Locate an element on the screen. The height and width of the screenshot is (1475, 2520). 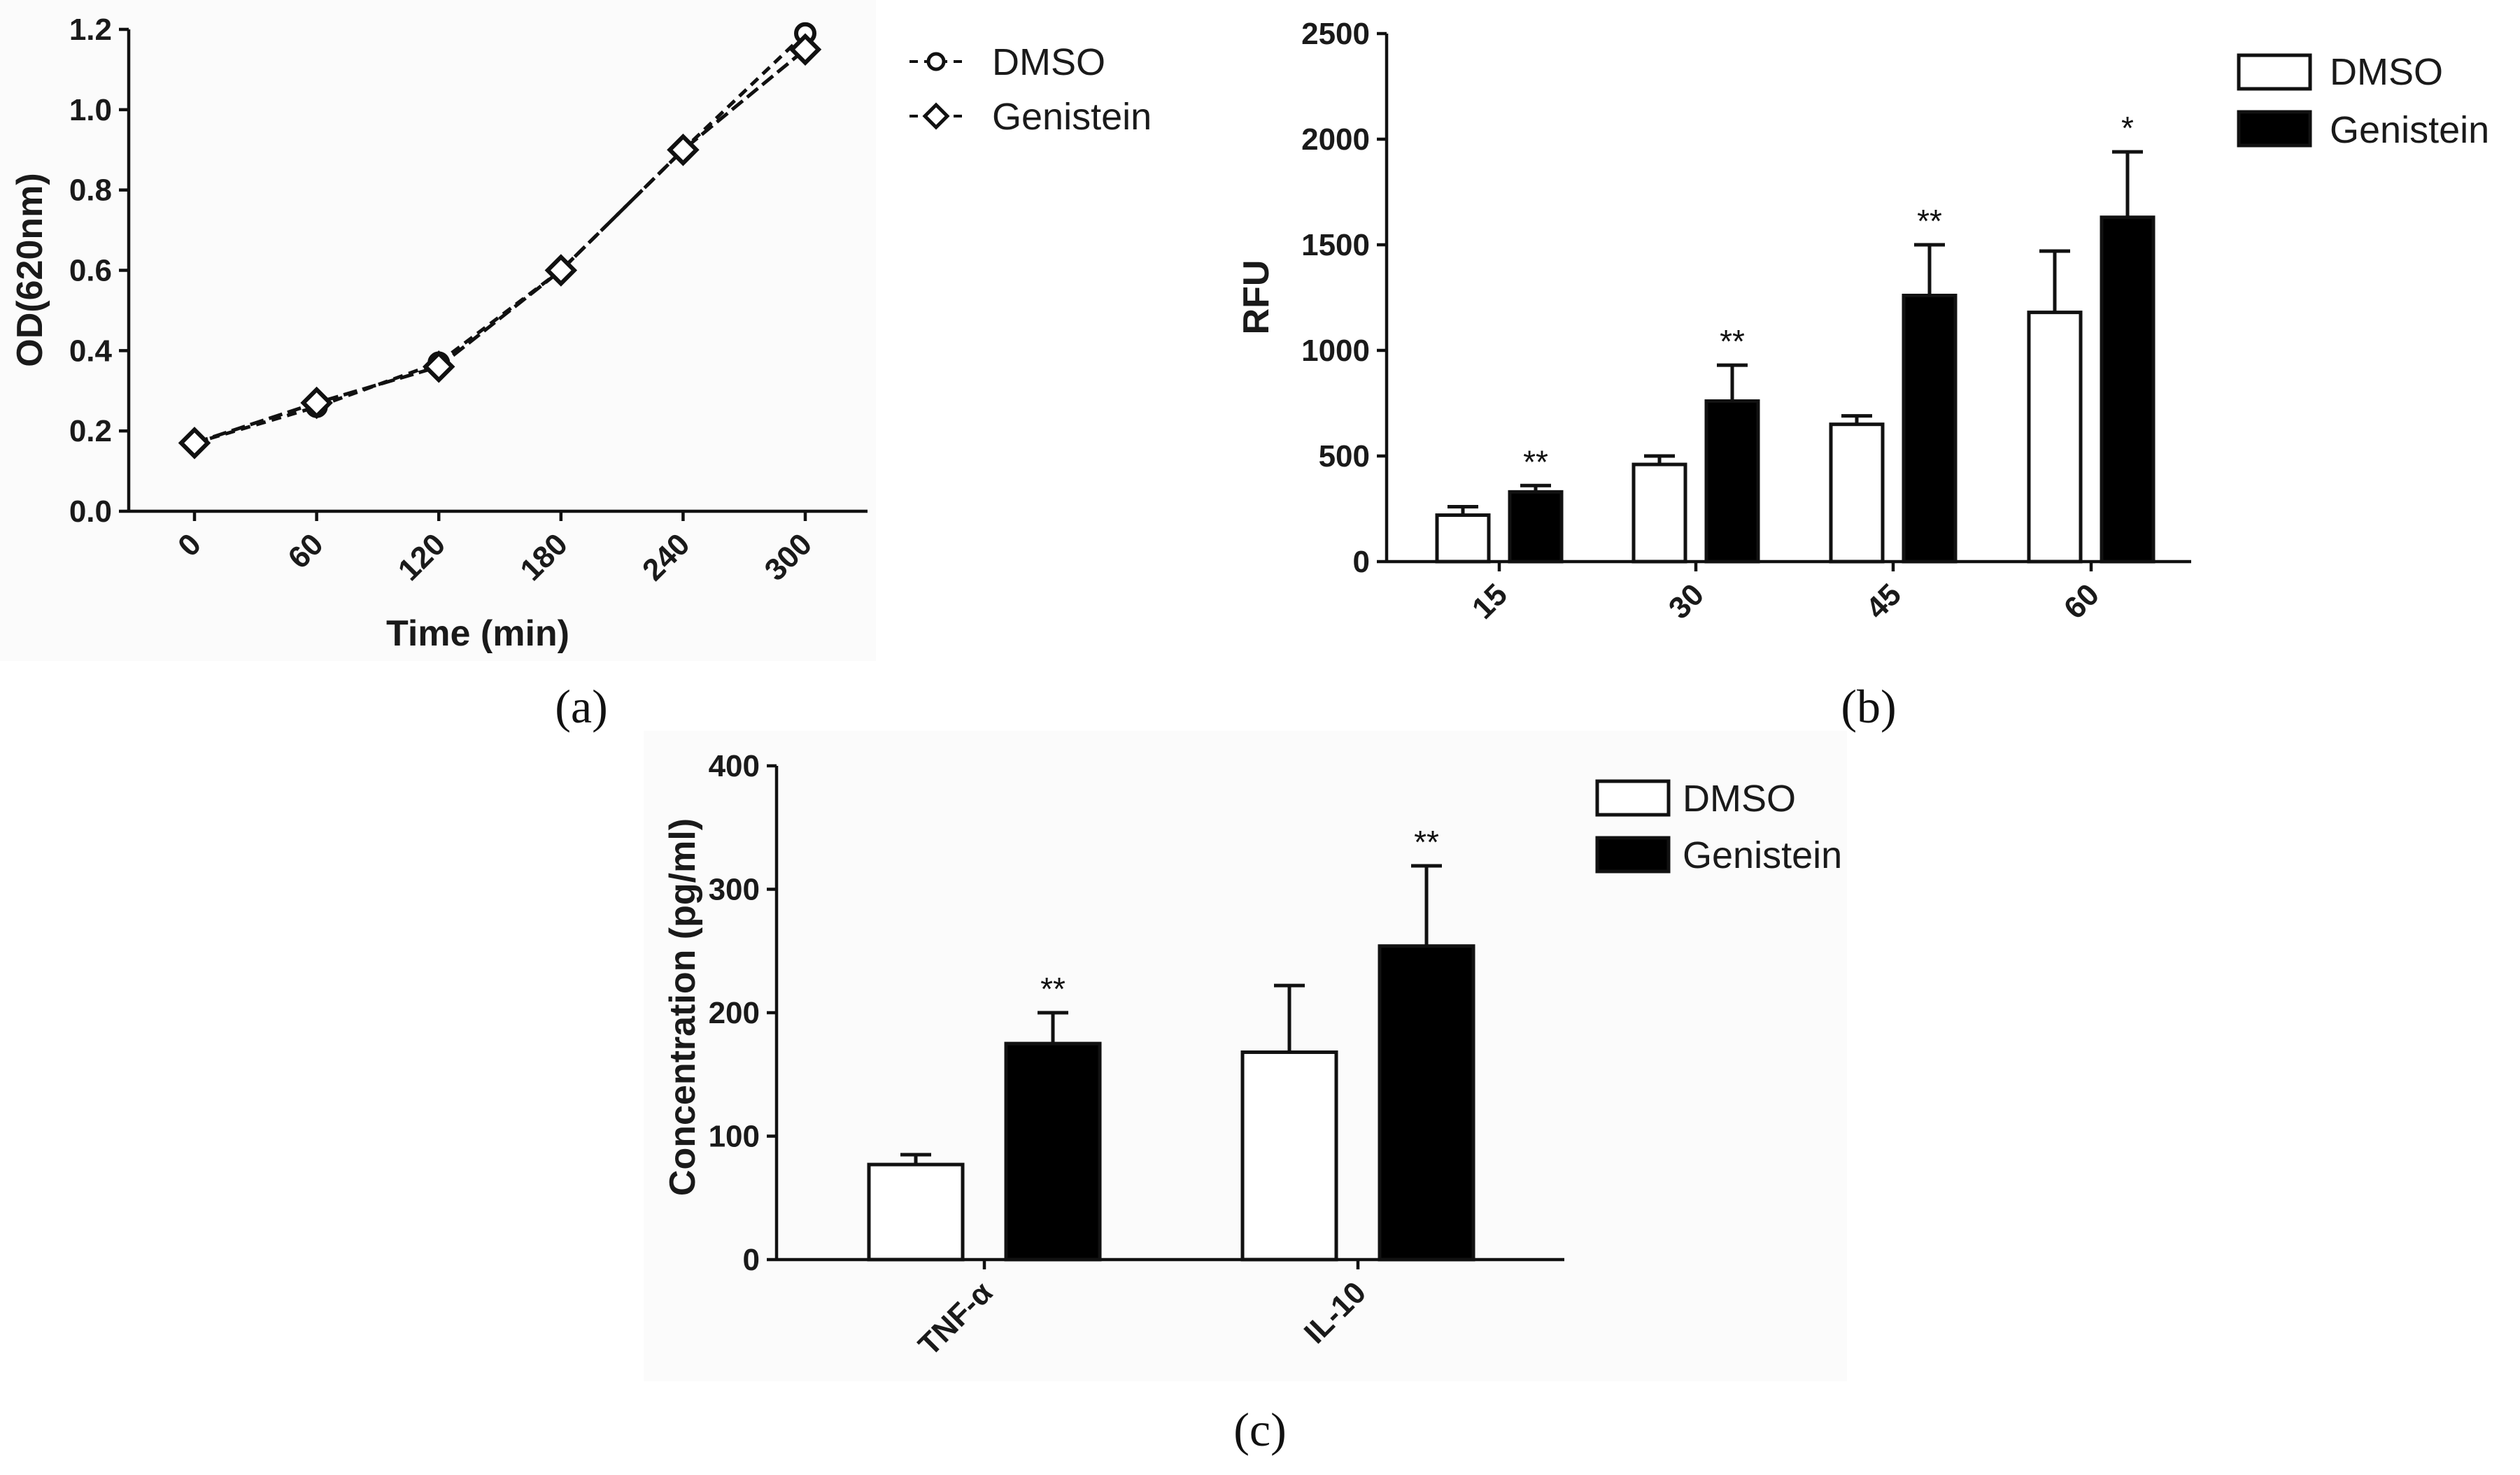
chart-c-panel-label: (c) is located at coordinates (1259, 1430).